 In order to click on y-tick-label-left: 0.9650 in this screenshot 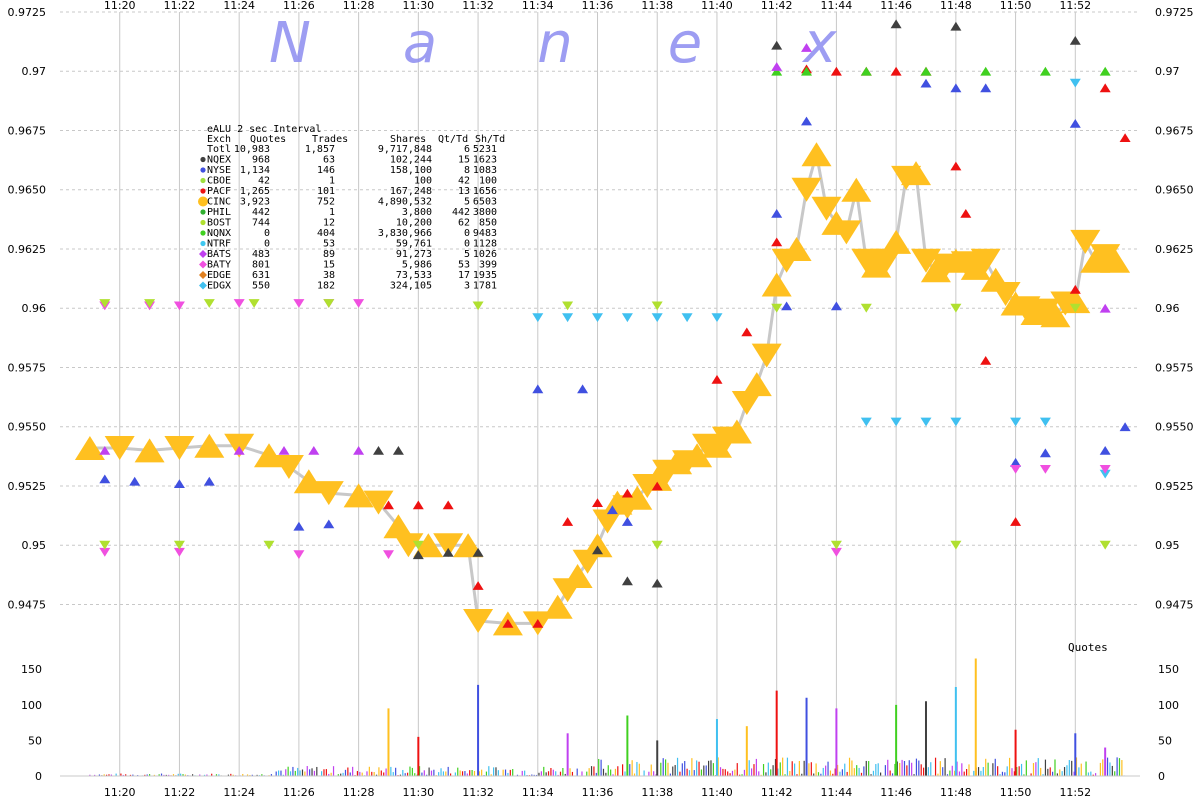, I will do `click(27, 190)`.